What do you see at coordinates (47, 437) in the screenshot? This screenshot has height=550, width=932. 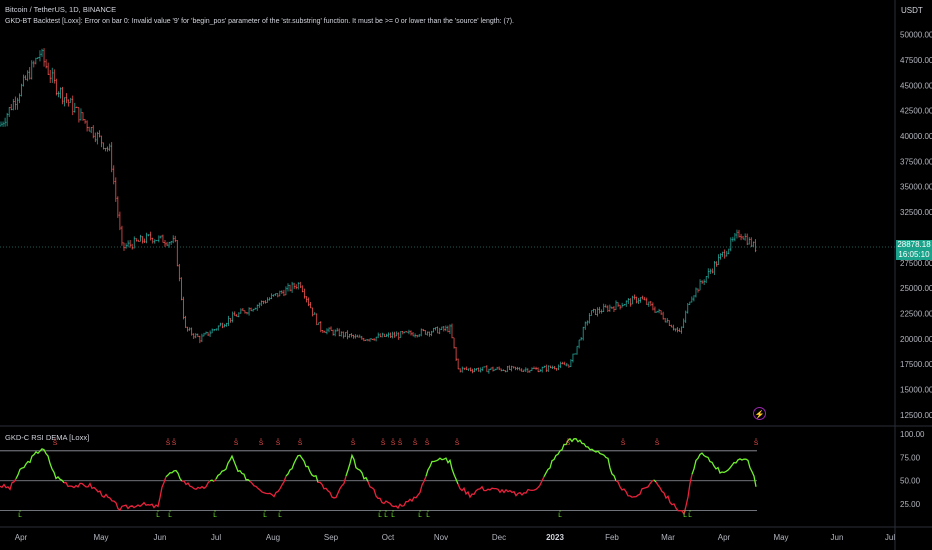 I see `indicator-title: GKD-C RSI DEMA [Loxx]` at bounding box center [47, 437].